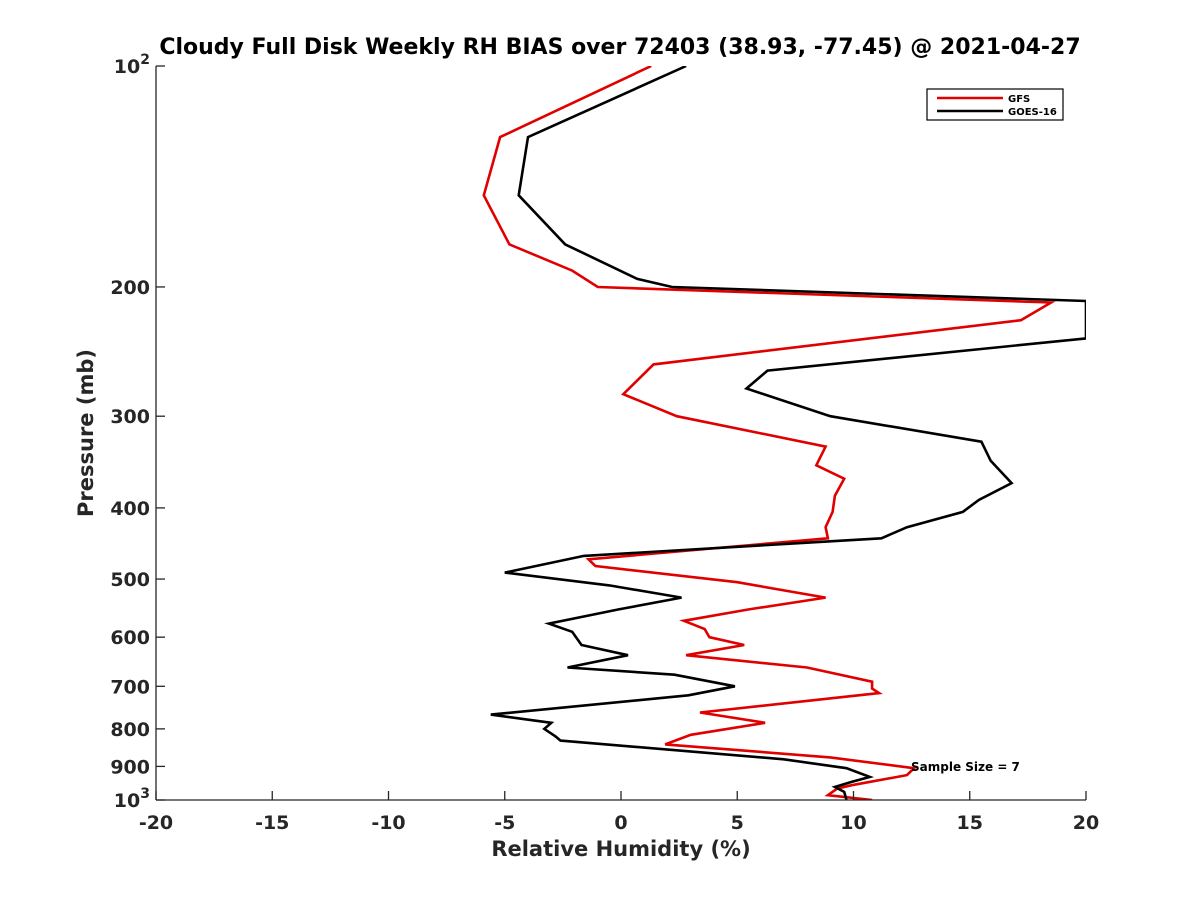 The image size is (1200, 900). What do you see at coordinates (272, 823) in the screenshot?
I see `x-tick-label: -15` at bounding box center [272, 823].